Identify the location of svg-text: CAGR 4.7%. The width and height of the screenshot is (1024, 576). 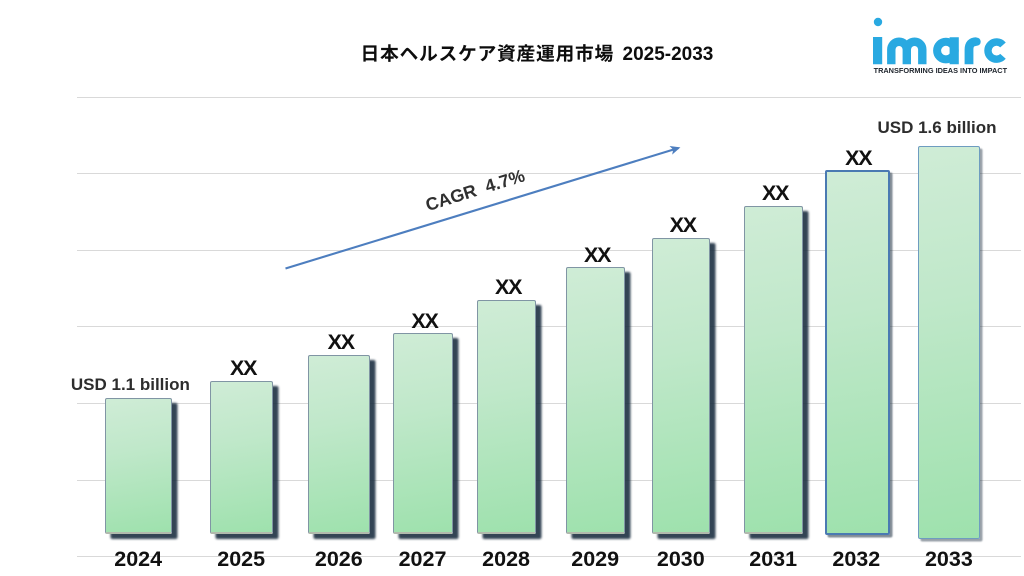
(475, 190).